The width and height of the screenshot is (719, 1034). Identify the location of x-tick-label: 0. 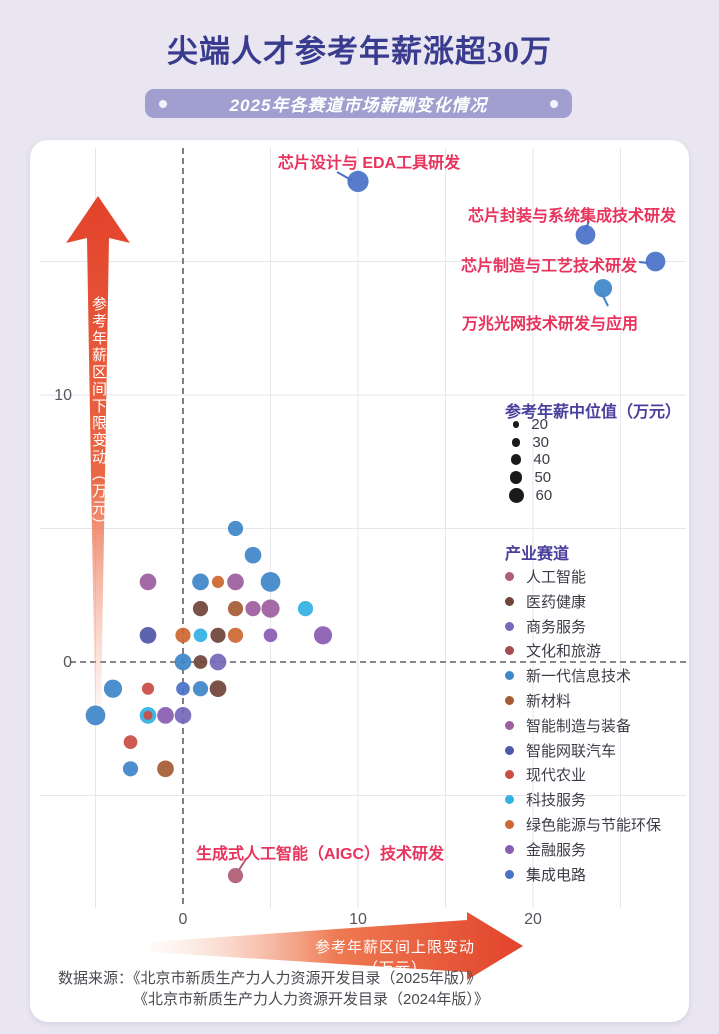
(183, 919).